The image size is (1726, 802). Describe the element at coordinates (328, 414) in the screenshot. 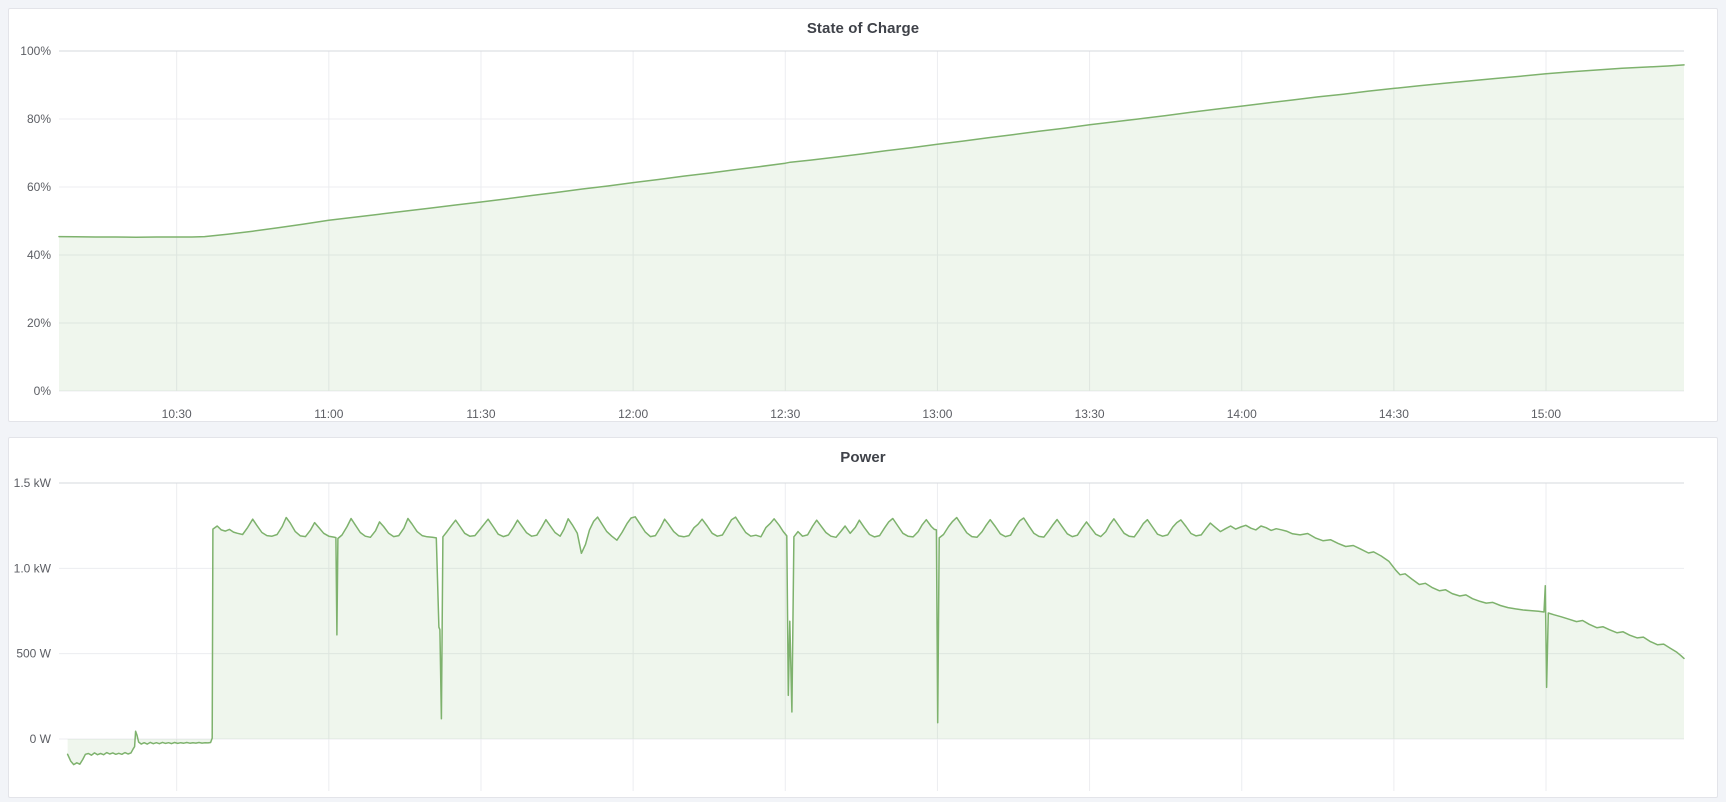

I see `x-axis-label: 11:00` at that location.